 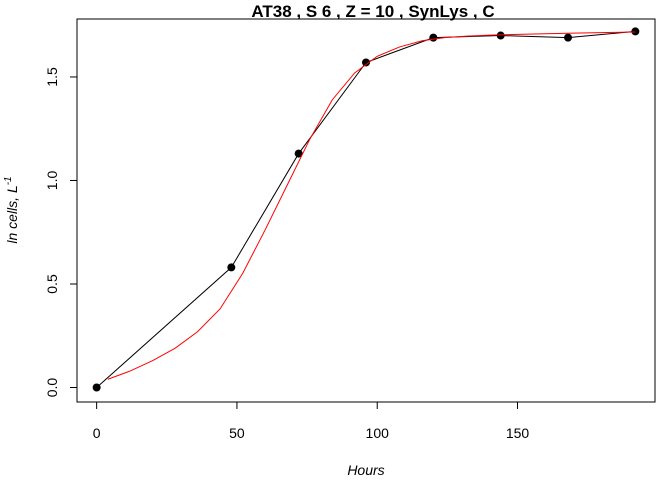 What do you see at coordinates (61, 232) in the screenshot?
I see `y-axis: 0.0 0.5 1.0 1.5` at bounding box center [61, 232].